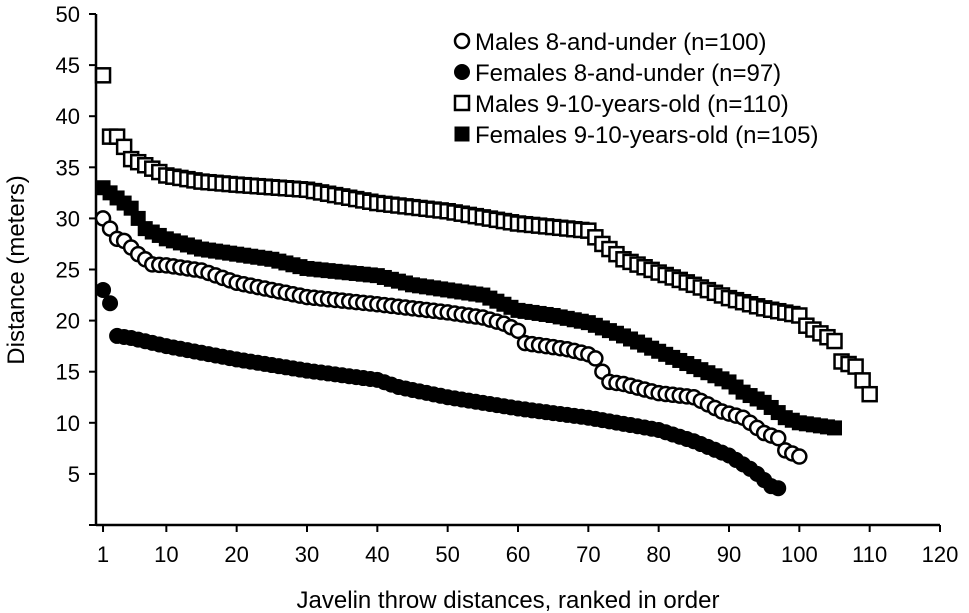 The height and width of the screenshot is (613, 969). What do you see at coordinates (68, 321) in the screenshot?
I see `y-tick-label: 20` at bounding box center [68, 321].